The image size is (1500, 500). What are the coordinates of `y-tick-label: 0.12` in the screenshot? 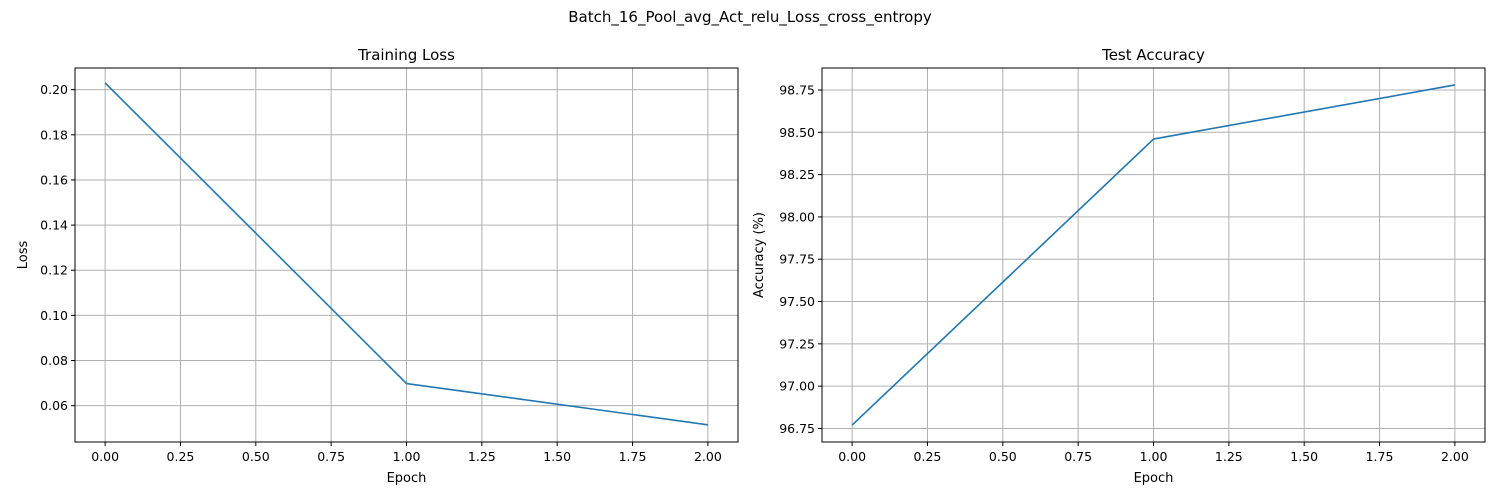 It's located at (54, 270).